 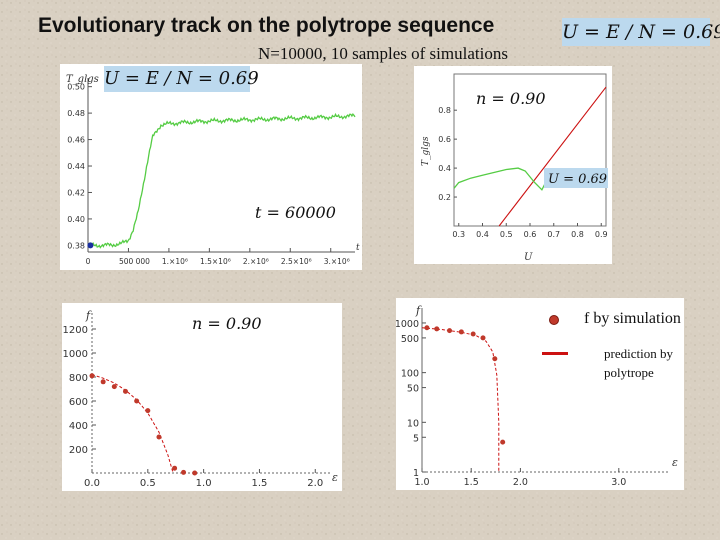 What do you see at coordinates (75, 330) in the screenshot?
I see `y-tick-label: 1200` at bounding box center [75, 330].